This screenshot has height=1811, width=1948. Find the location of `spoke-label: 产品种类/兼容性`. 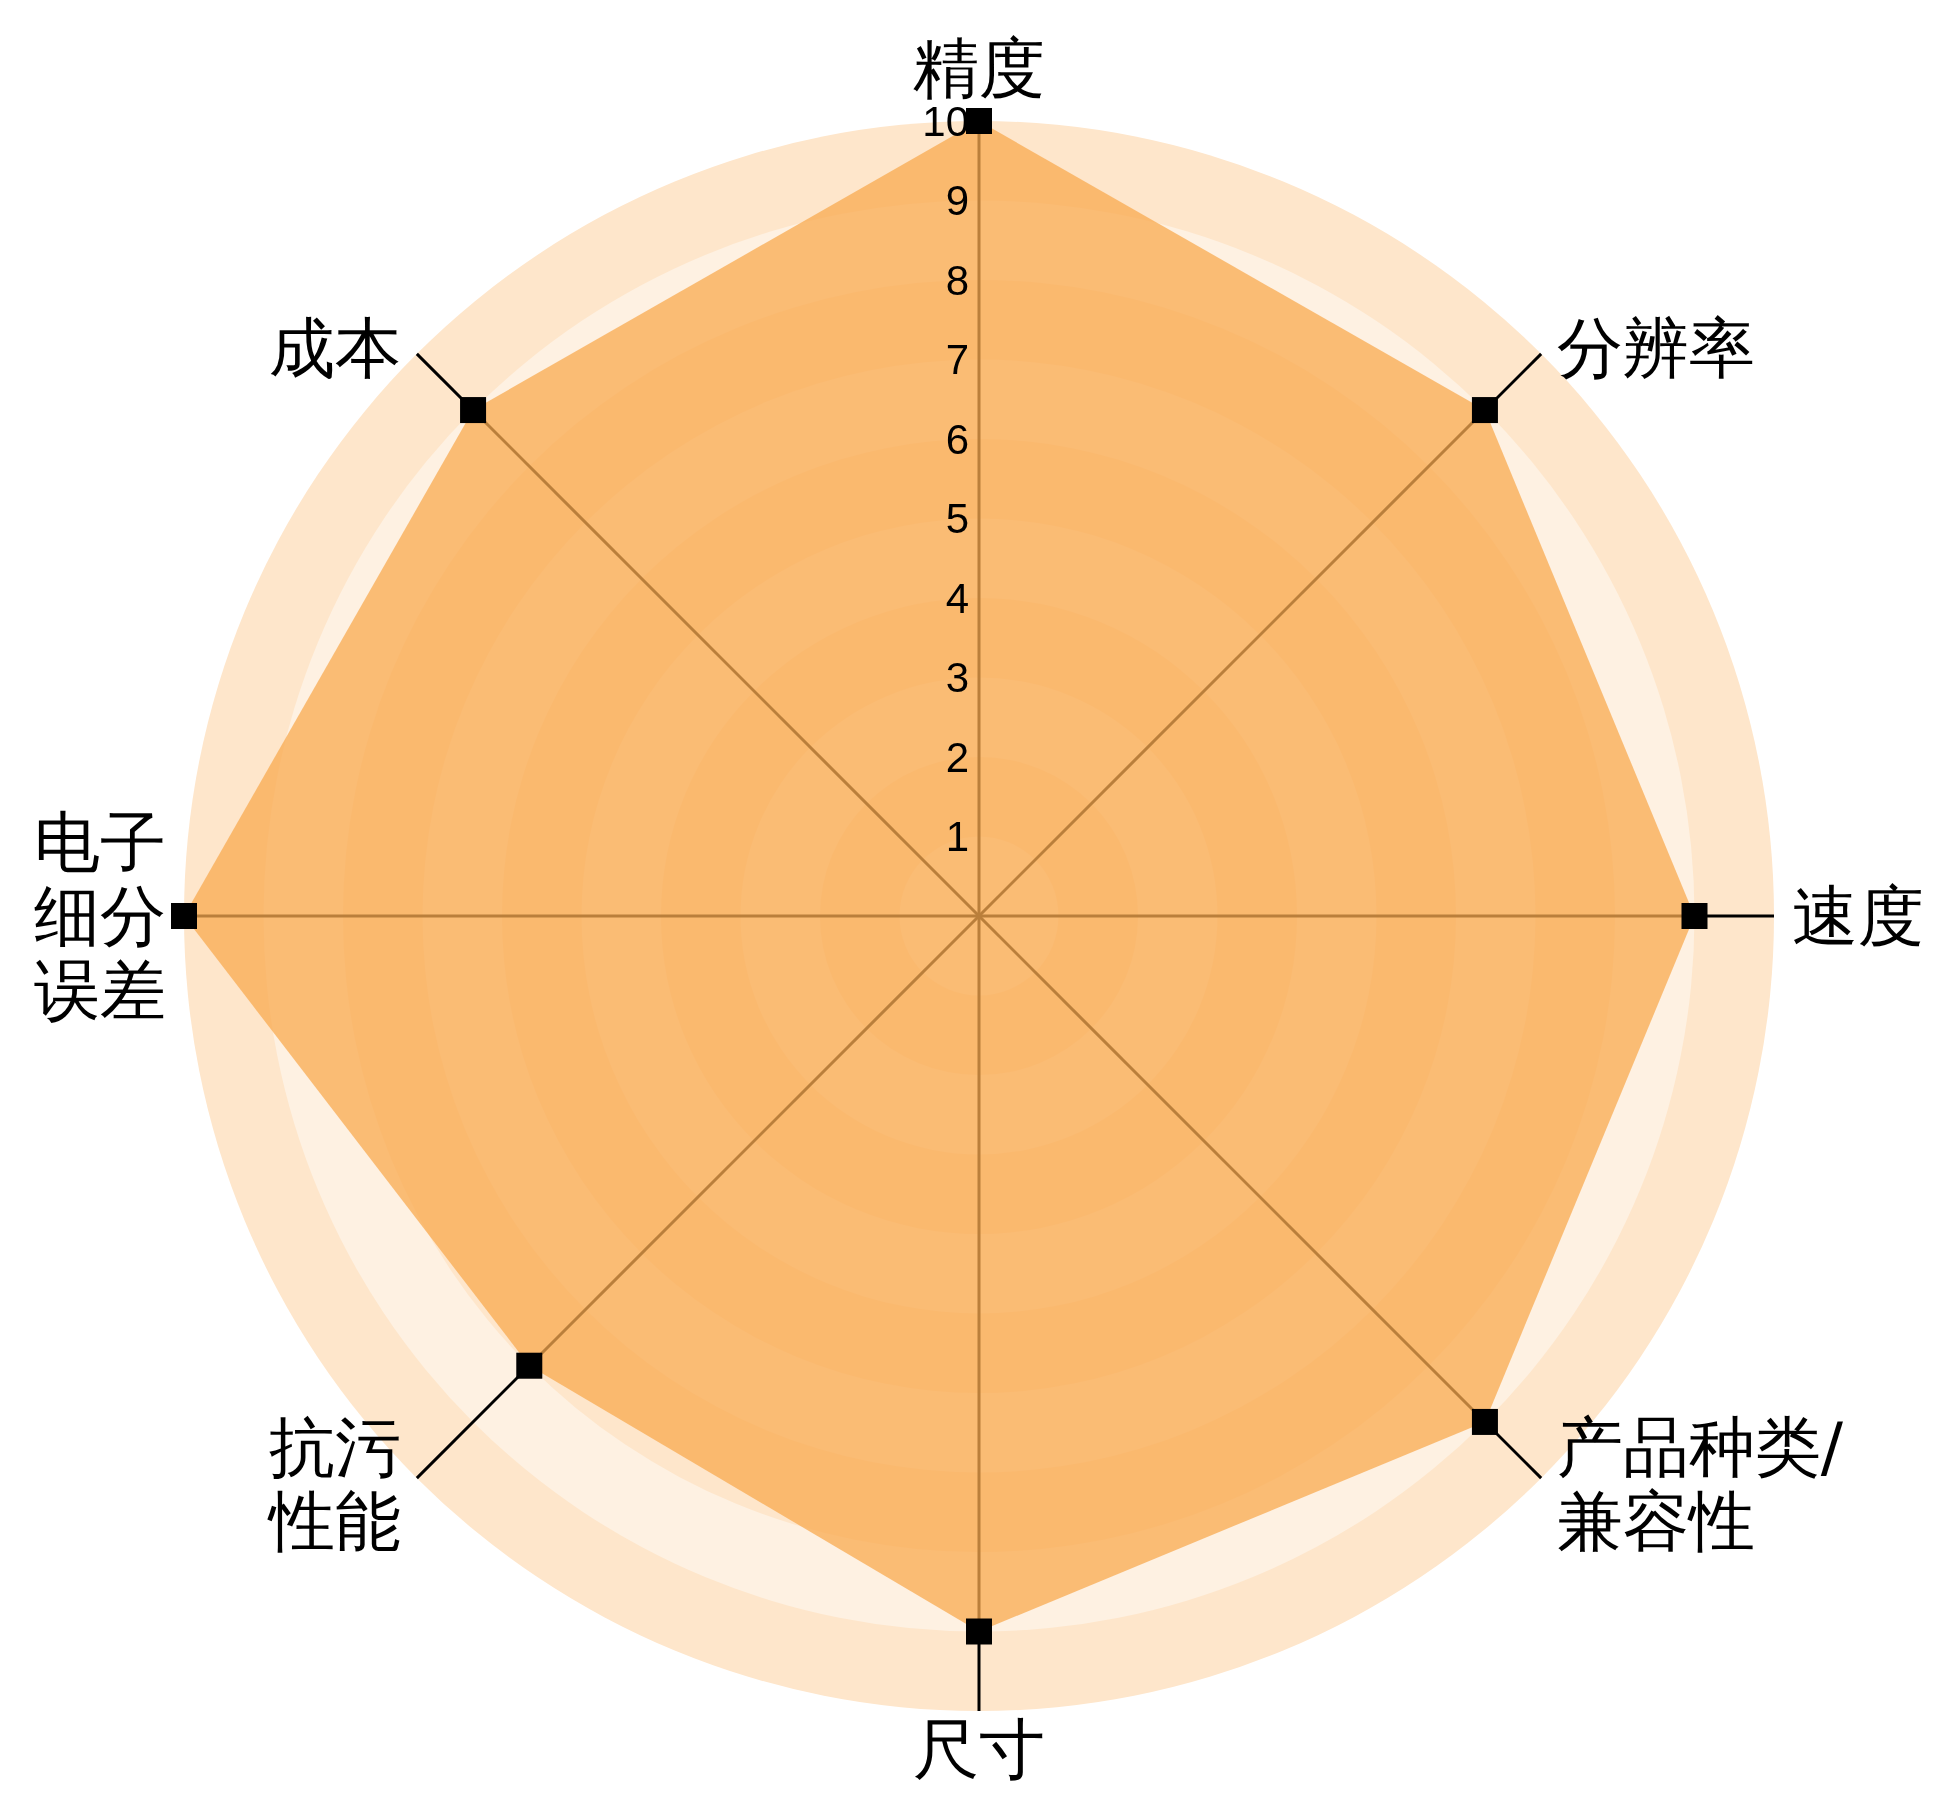

spoke-label: 产品种类/兼容性 is located at coordinates (1700, 1484).